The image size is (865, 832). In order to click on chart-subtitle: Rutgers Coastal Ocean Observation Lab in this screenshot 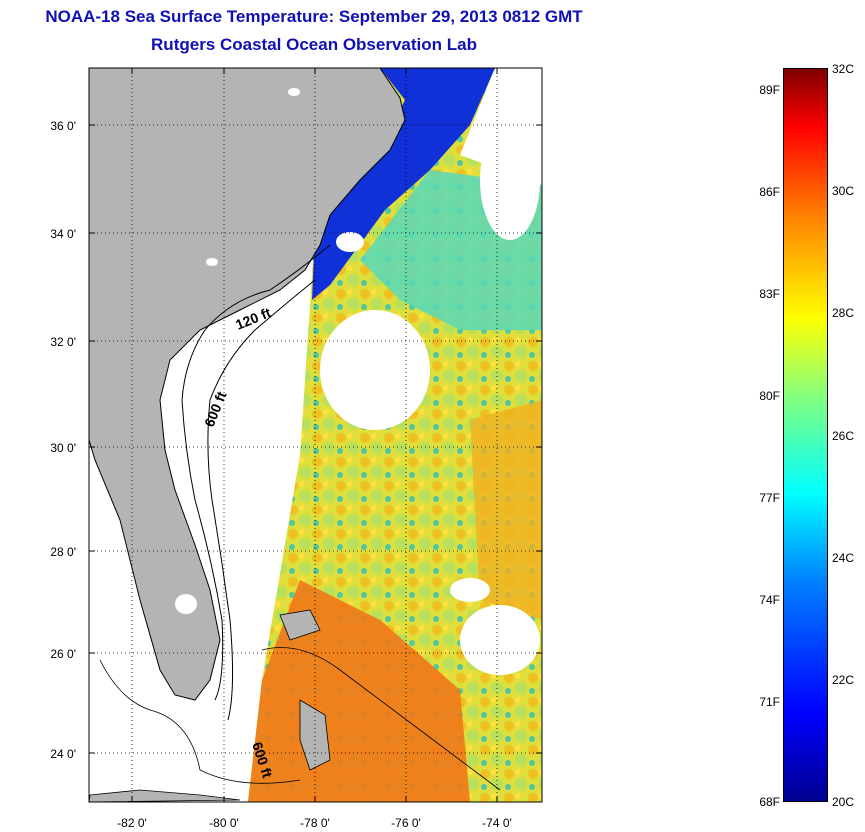, I will do `click(314, 44)`.